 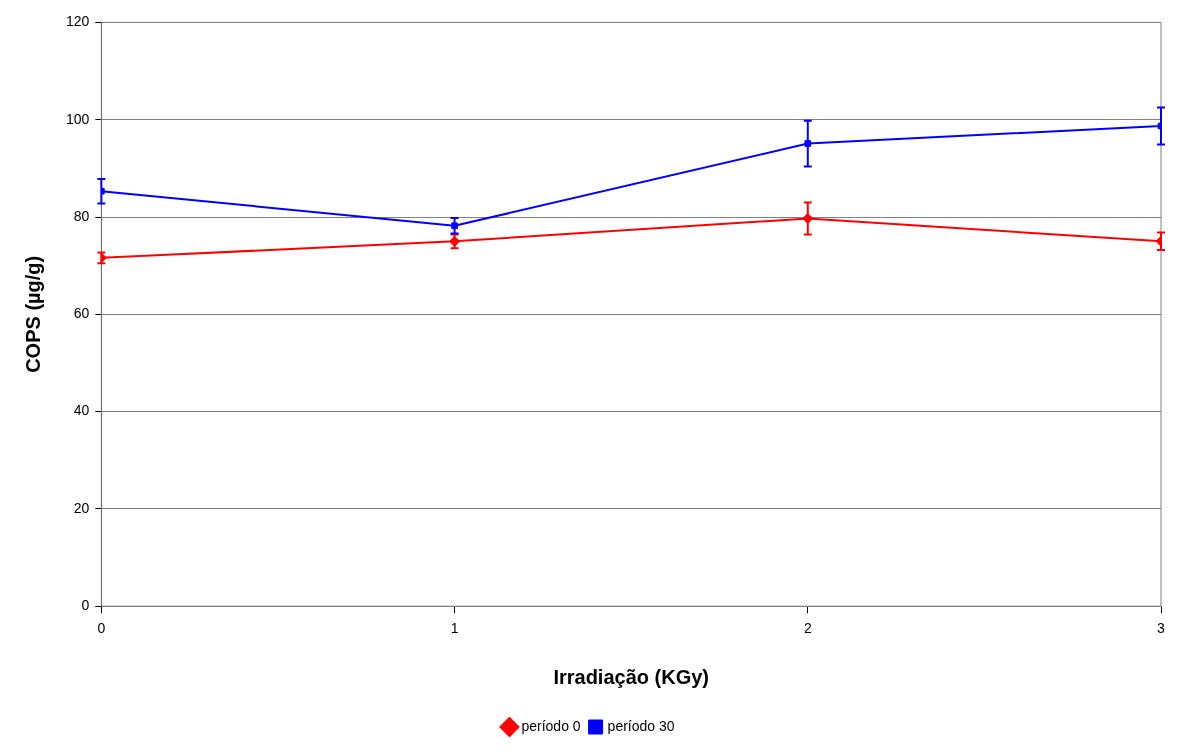 What do you see at coordinates (641, 725) in the screenshot?
I see `legend-label: período 30` at bounding box center [641, 725].